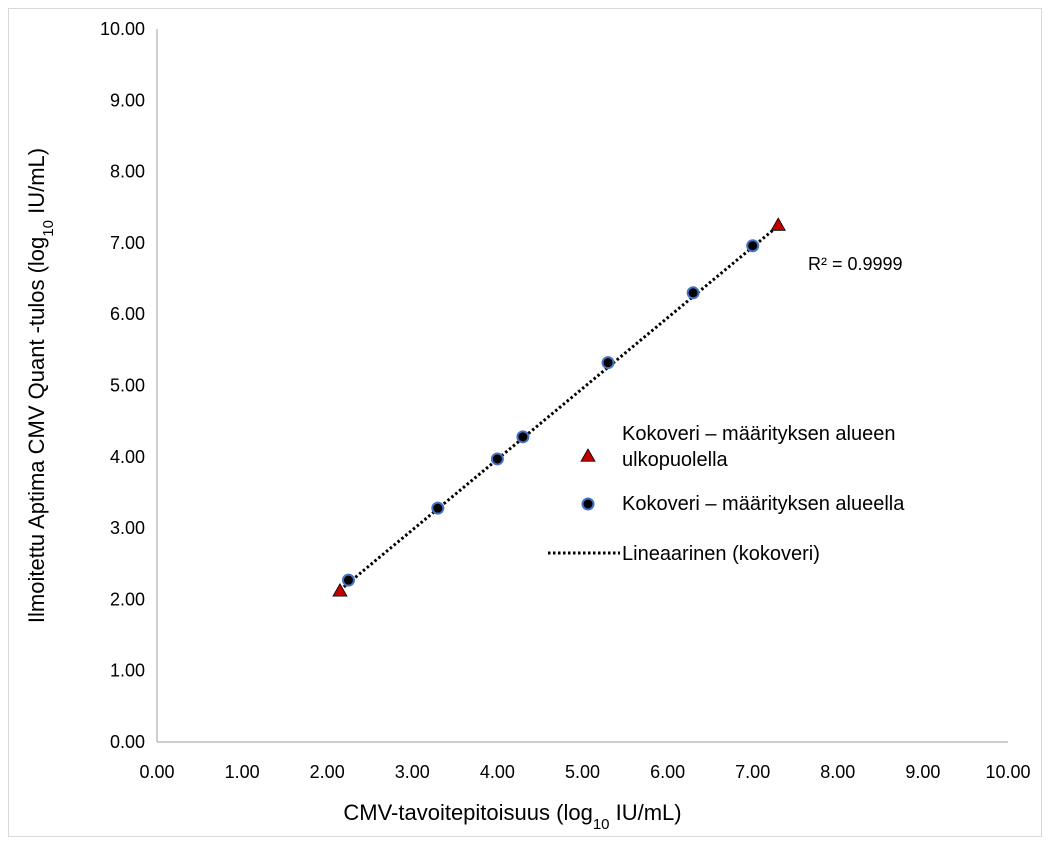 This screenshot has width=1050, height=845. I want to click on x-axis-title: CMV-tavoitepitoisuus (log10 IU/mL), so click(512, 816).